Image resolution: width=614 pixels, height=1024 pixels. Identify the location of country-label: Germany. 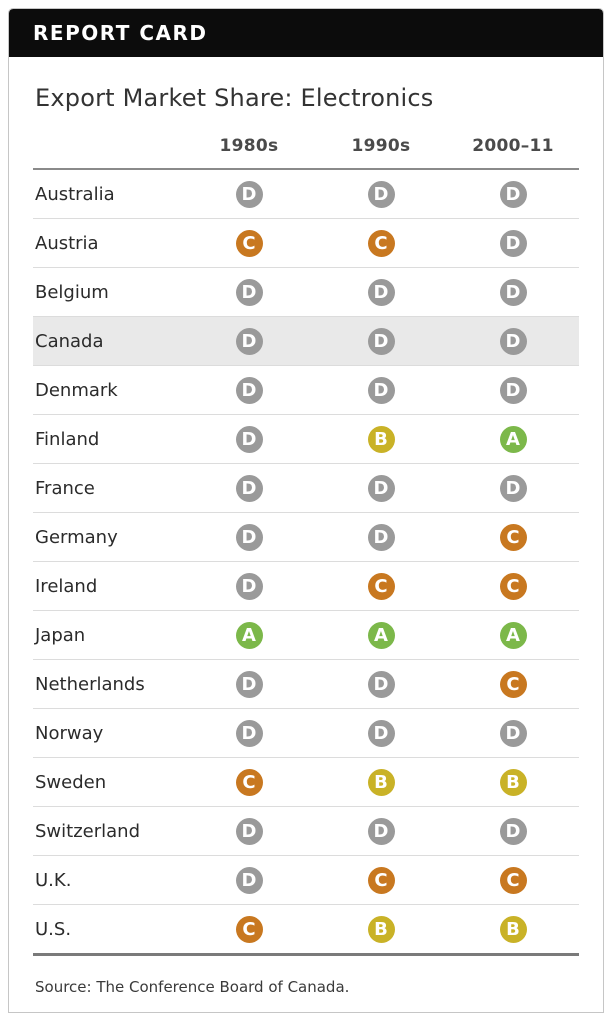
(76, 537).